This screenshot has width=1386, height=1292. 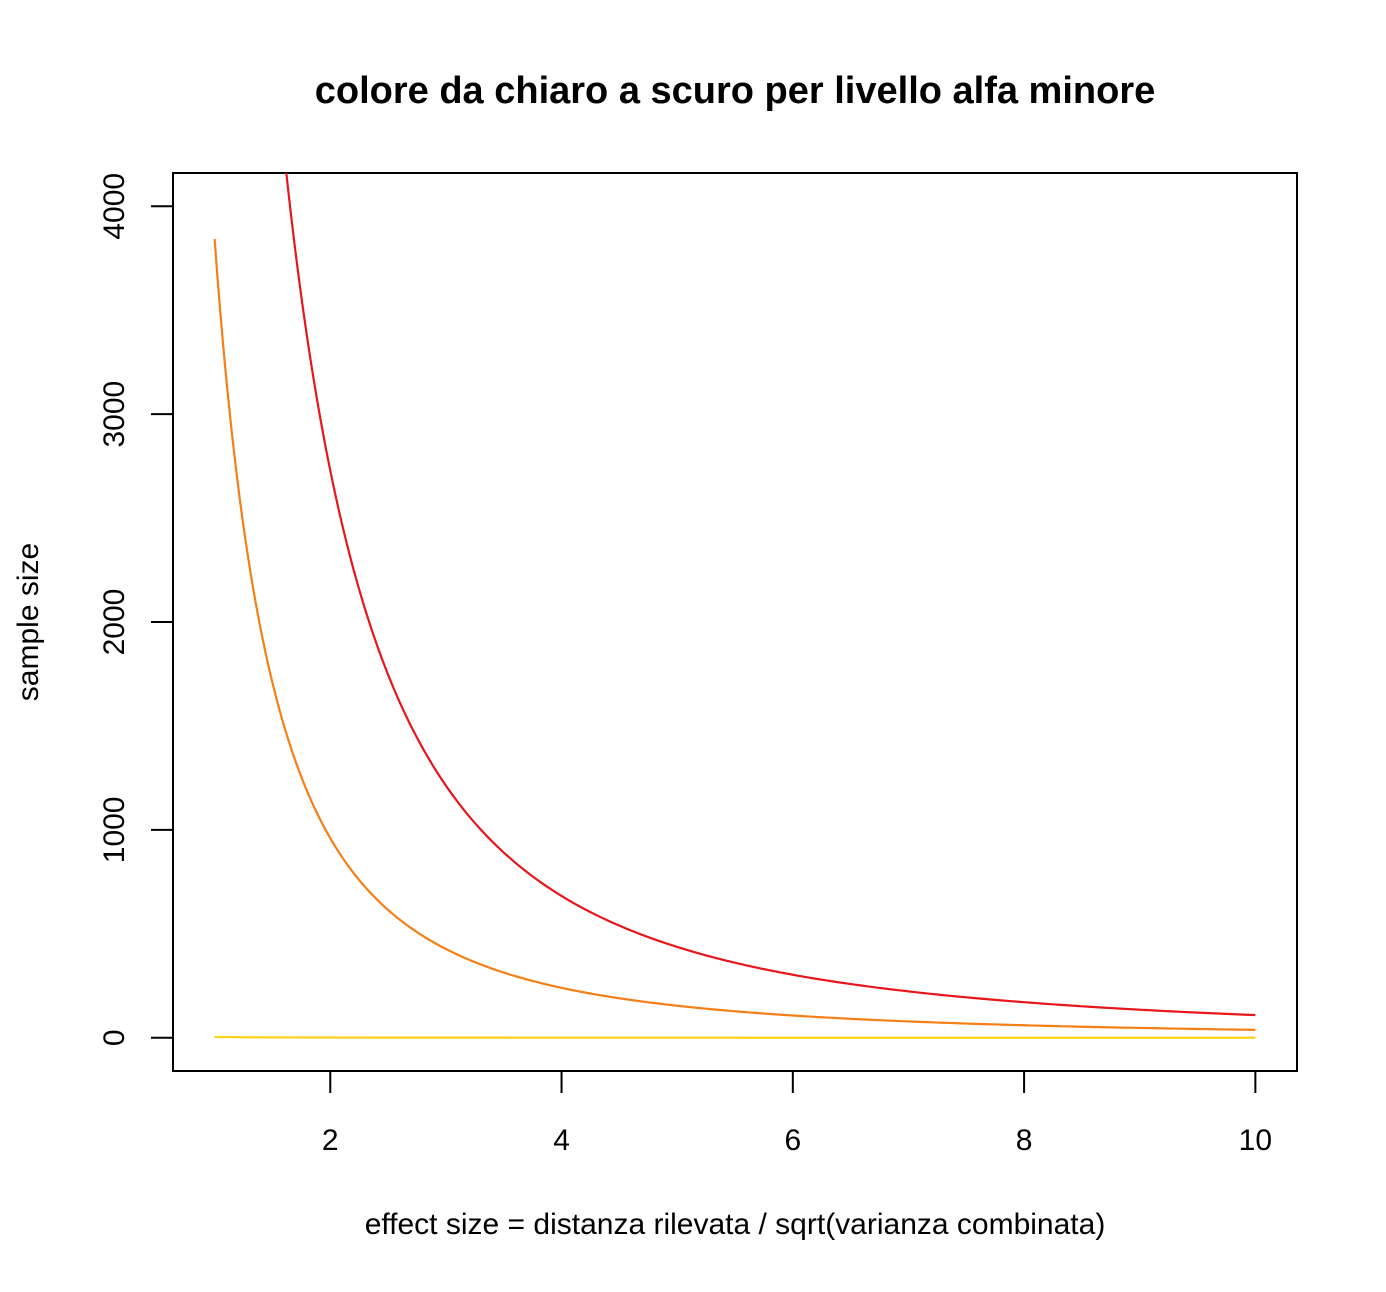 I want to click on y-tick-label: 3000, so click(x=114, y=414).